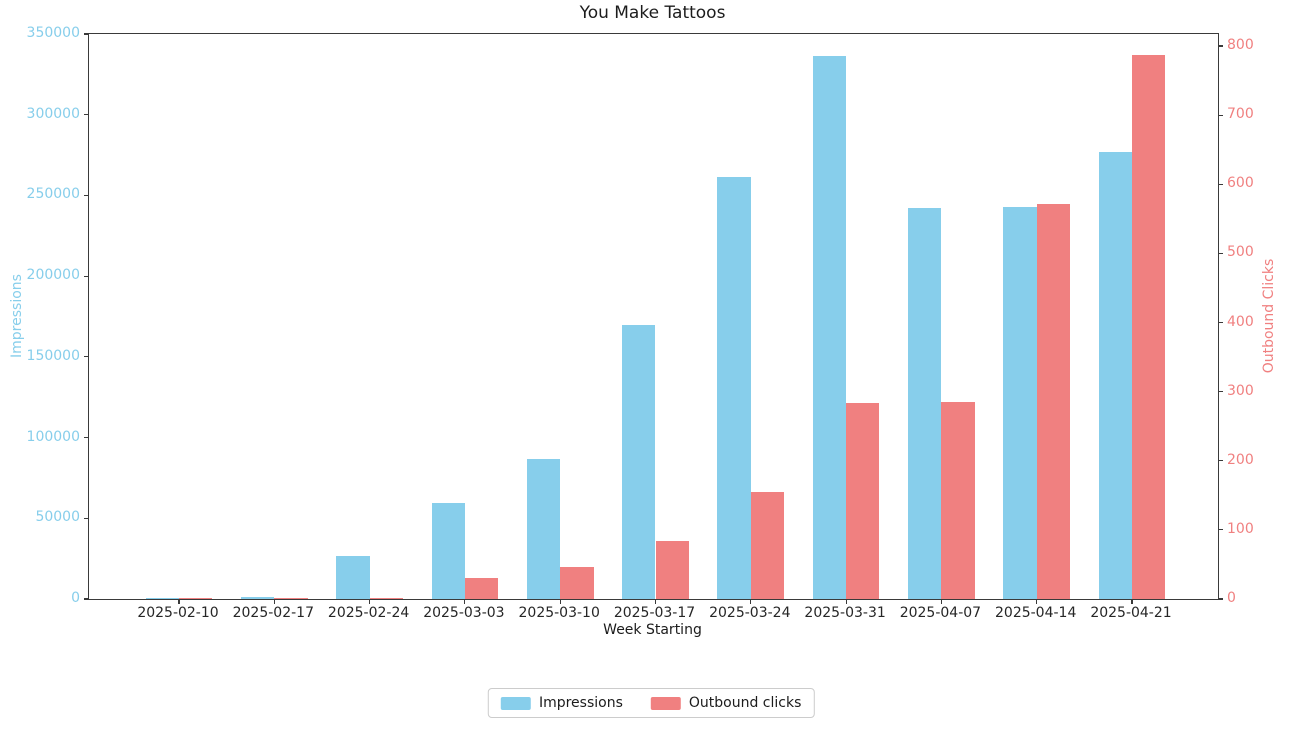 This screenshot has height=733, width=1292. What do you see at coordinates (57, 517) in the screenshot?
I see `y-tick-label-left: 50000` at bounding box center [57, 517].